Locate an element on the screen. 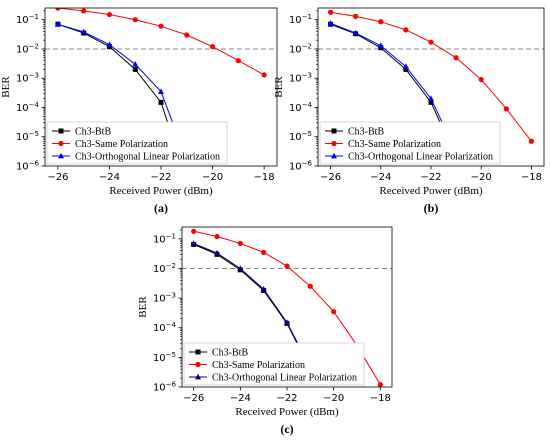 This screenshot has width=550, height=441. panel-label: (b) is located at coordinates (431, 208).